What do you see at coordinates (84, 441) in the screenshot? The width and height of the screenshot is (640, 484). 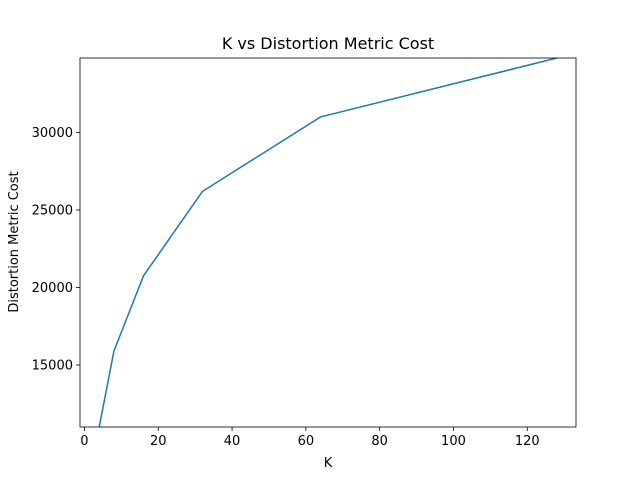 I see `x-tick-label: 0` at bounding box center [84, 441].